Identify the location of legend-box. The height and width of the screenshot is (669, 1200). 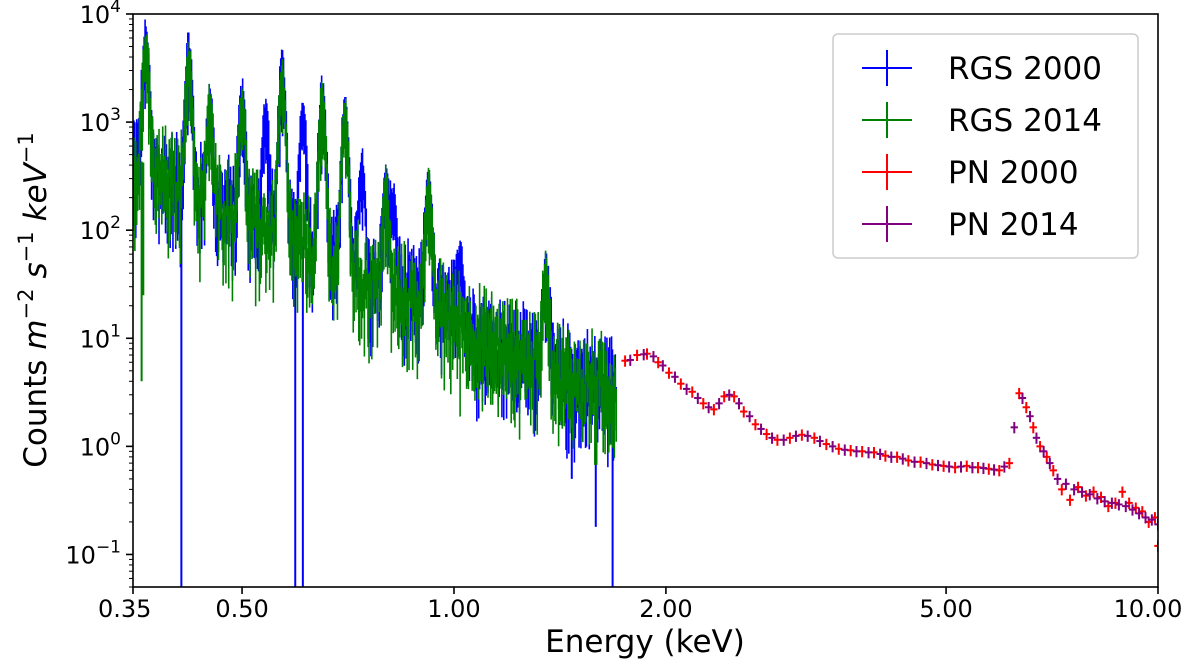
(985, 146).